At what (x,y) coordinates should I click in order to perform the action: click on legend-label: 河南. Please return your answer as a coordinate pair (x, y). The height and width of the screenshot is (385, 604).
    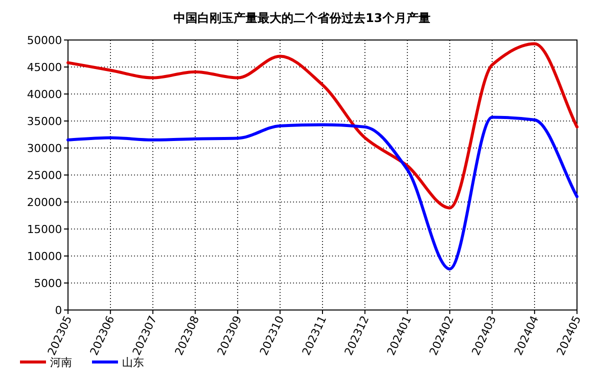
    Looking at the image, I should click on (61, 362).